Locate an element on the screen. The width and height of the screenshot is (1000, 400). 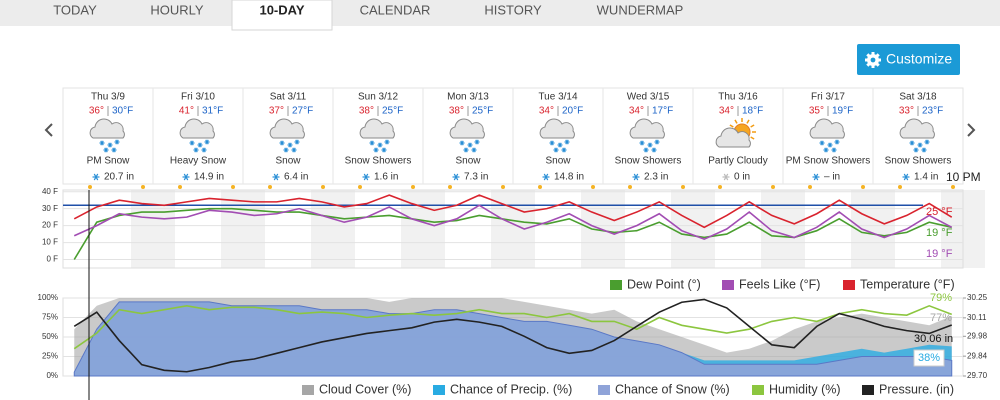
day-date: Fri 3/10 is located at coordinates (198, 97).